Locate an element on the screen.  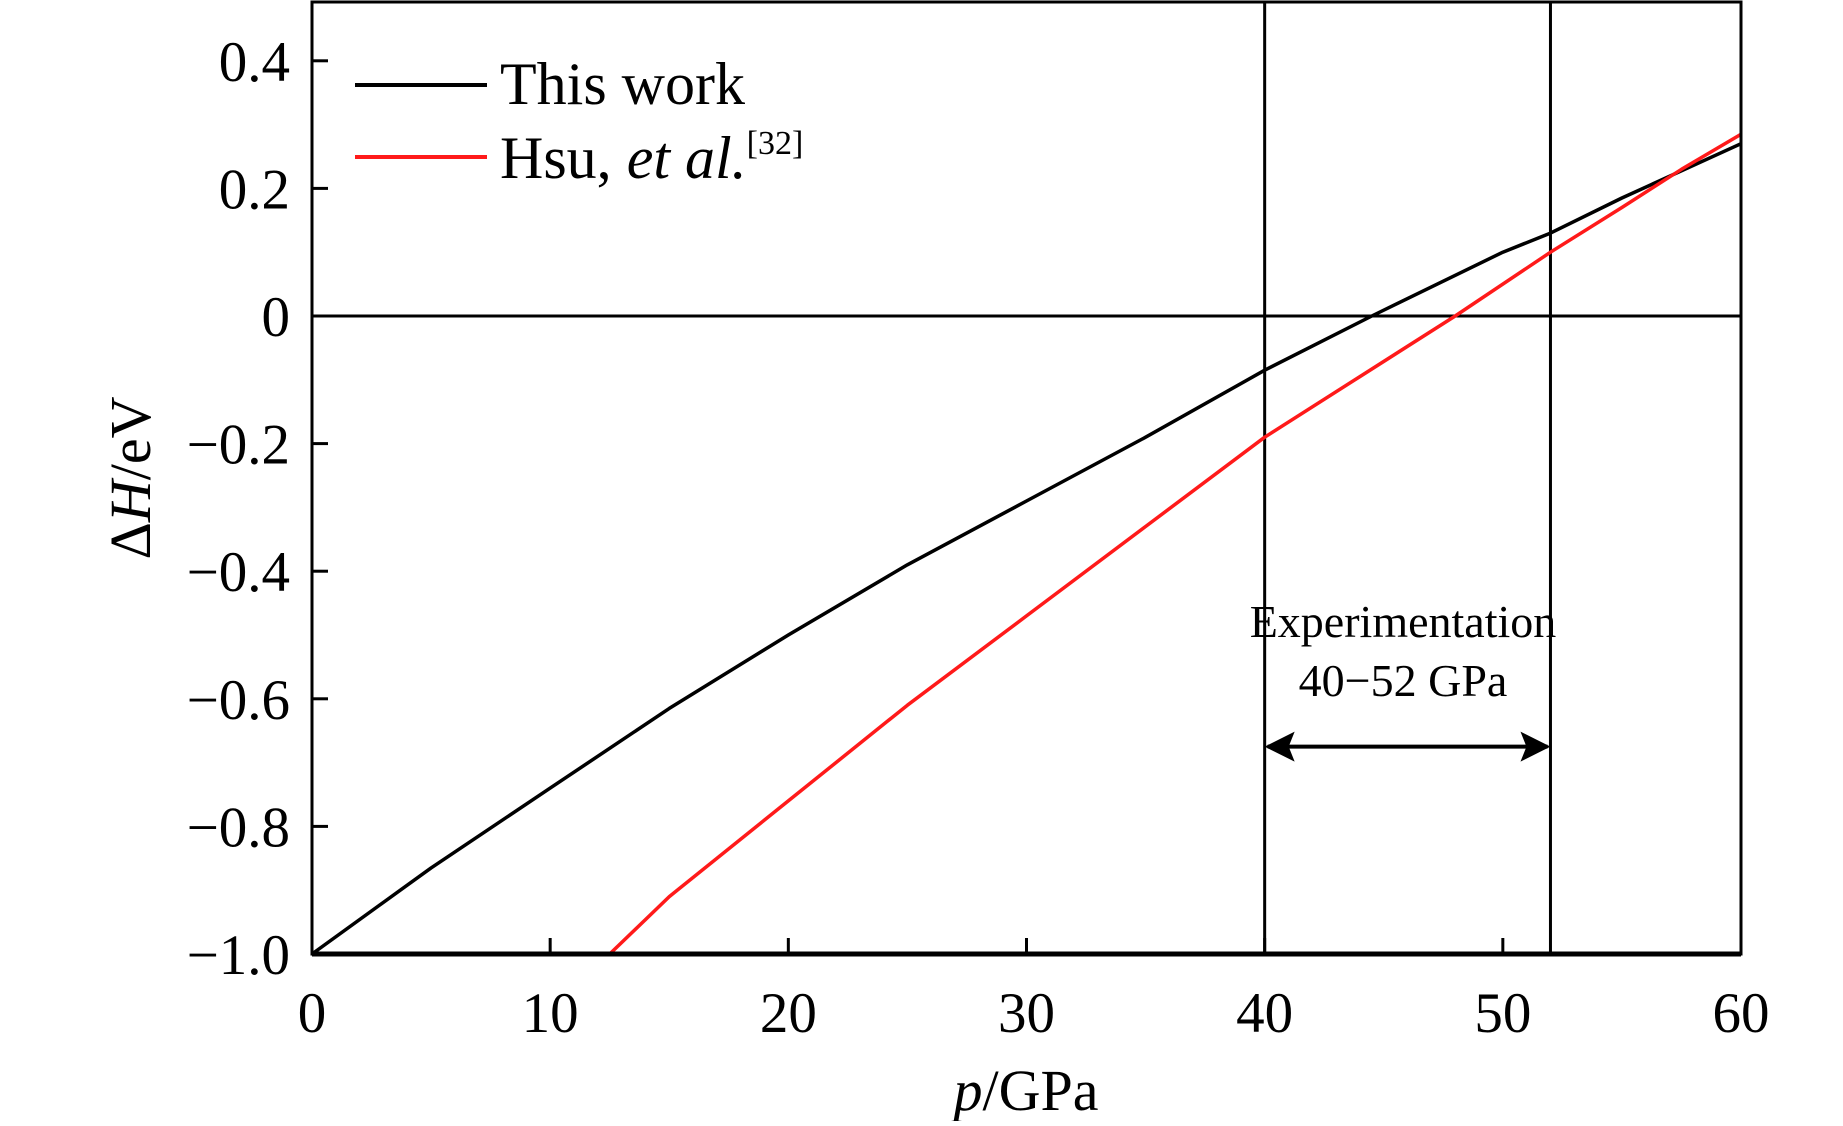
experiment-annotation: Experimentation 40−52 GPa is located at coordinates (1403, 679).